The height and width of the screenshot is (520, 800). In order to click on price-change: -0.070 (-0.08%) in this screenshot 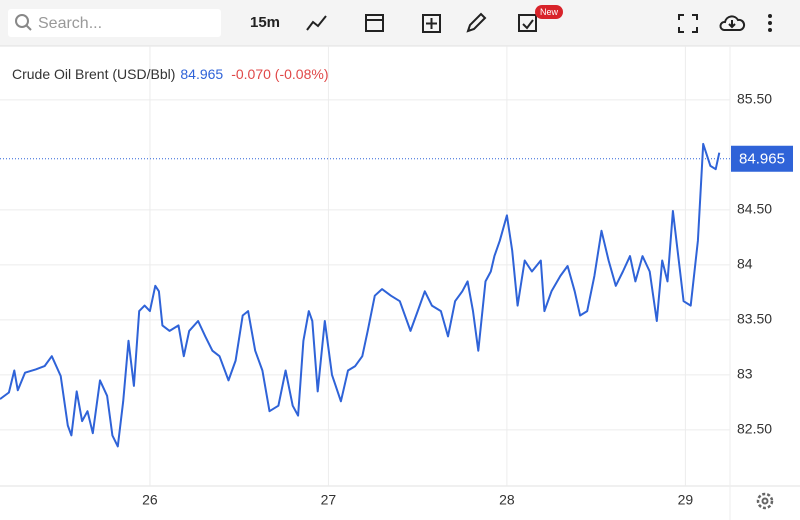, I will do `click(279, 74)`.